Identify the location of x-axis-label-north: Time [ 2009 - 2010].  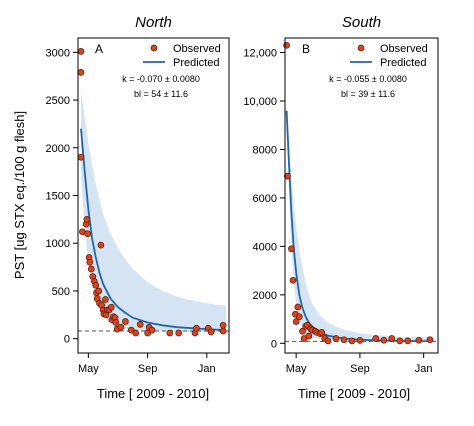
(153, 393).